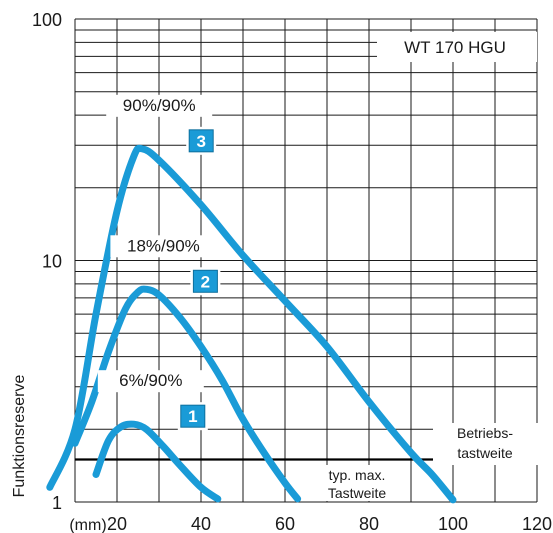  Describe the element at coordinates (47, 20) in the screenshot. I see `y-tick-label: 100` at that location.